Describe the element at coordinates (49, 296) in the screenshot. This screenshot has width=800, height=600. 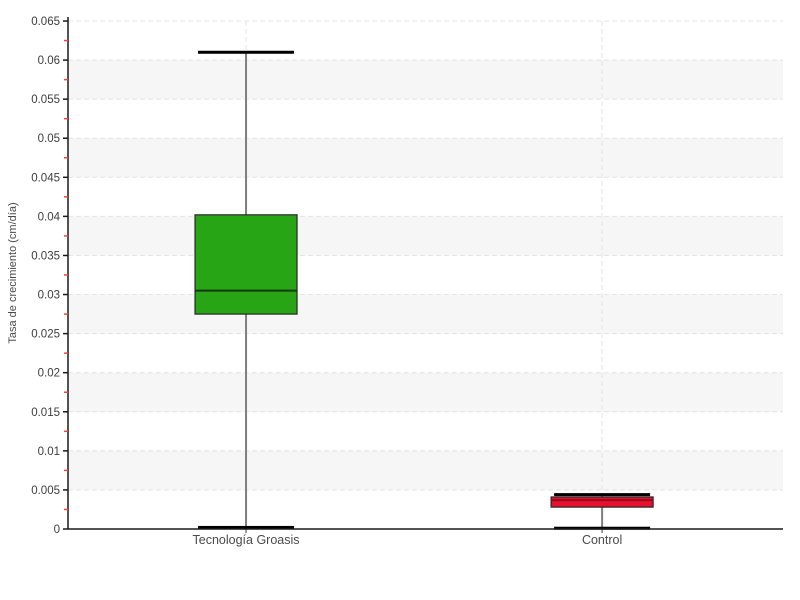
I see `y-tick-label: 0.03` at that location.